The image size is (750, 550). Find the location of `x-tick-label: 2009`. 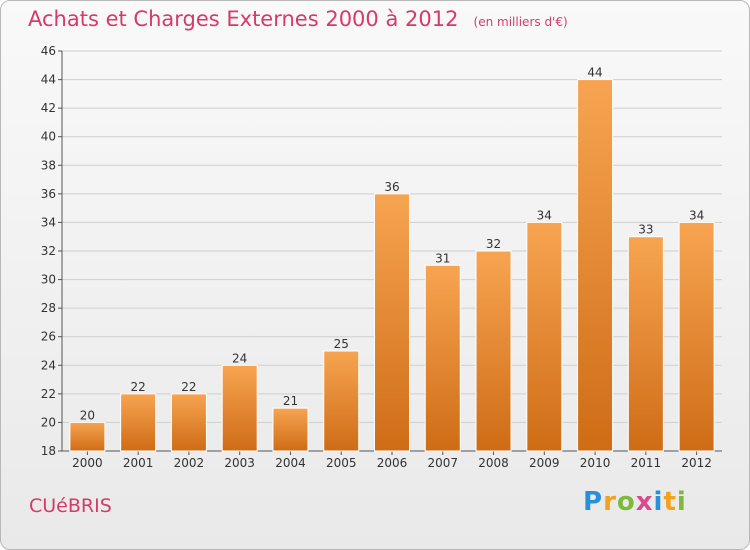

x-tick-label: 2009 is located at coordinates (544, 463).